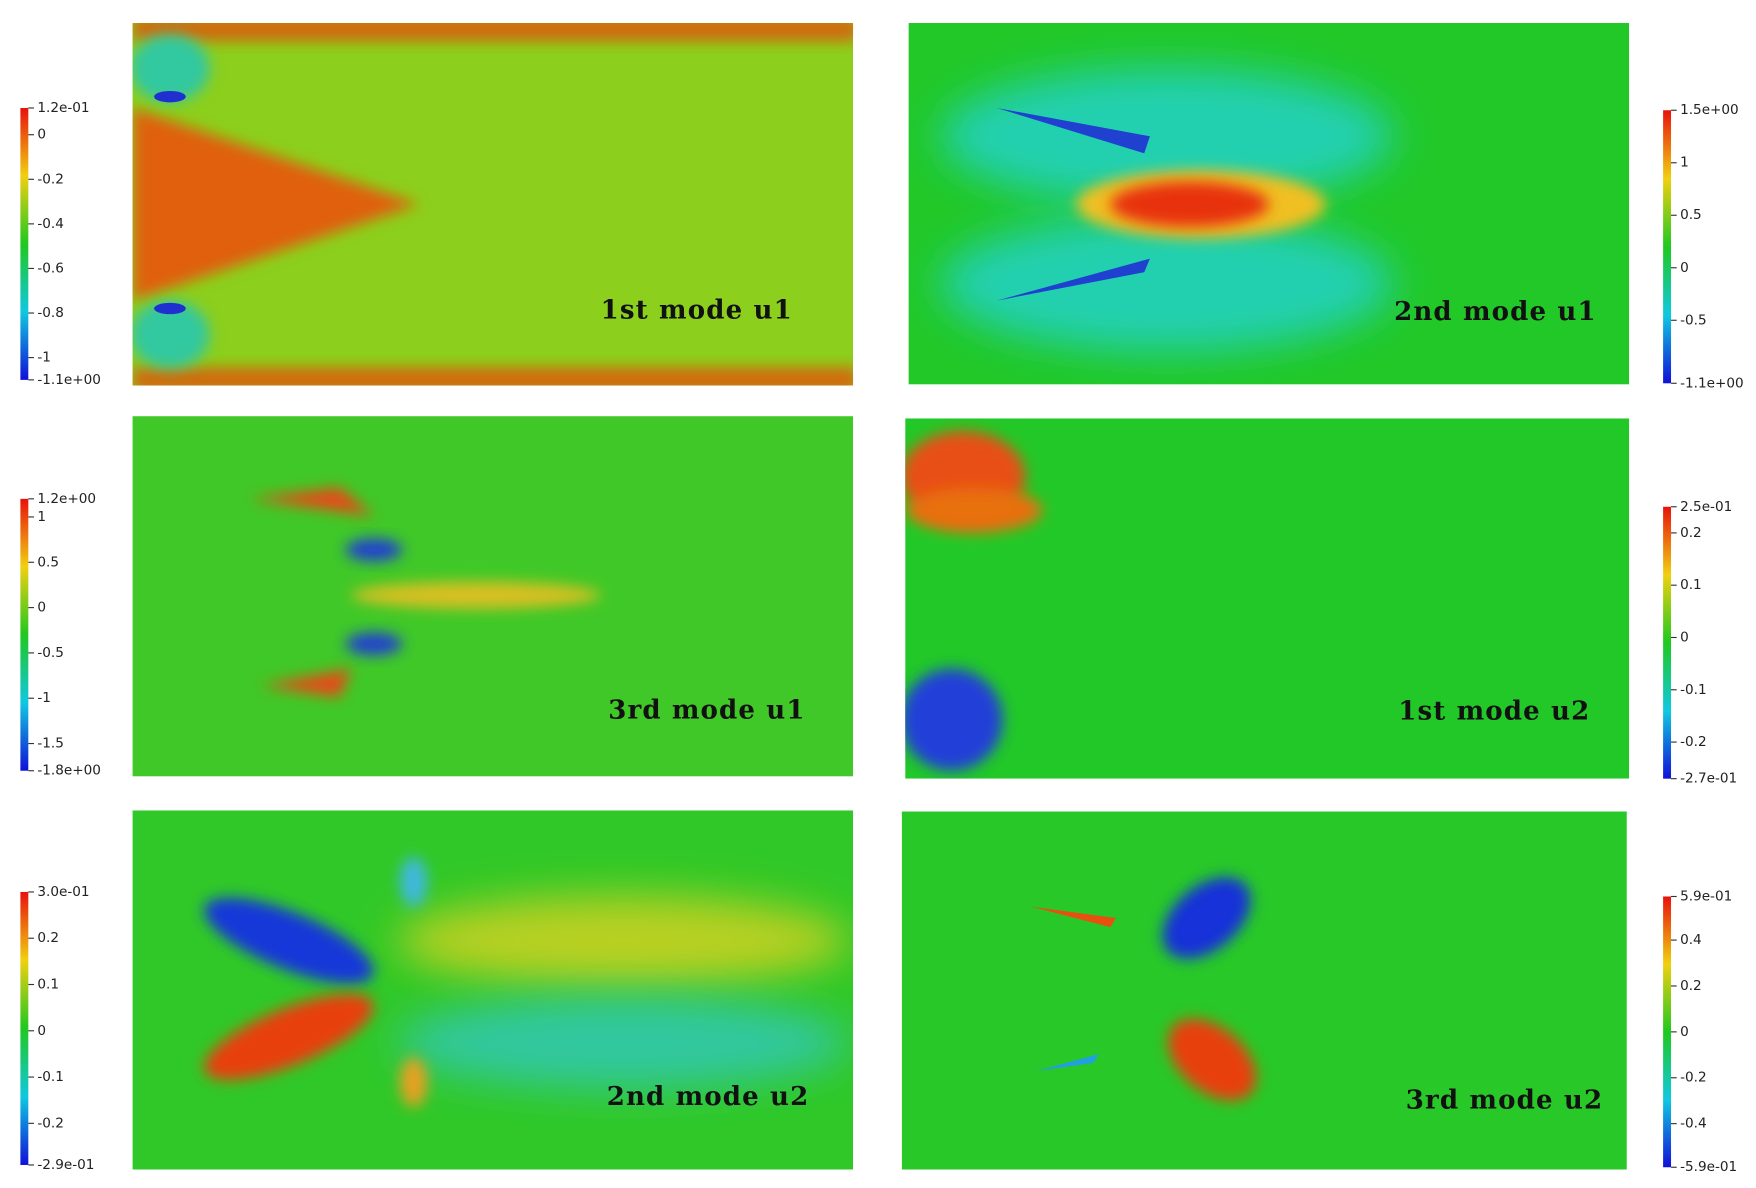  What do you see at coordinates (63, 892) in the screenshot?
I see `colorbar-tick-label: 3.0e-01` at bounding box center [63, 892].